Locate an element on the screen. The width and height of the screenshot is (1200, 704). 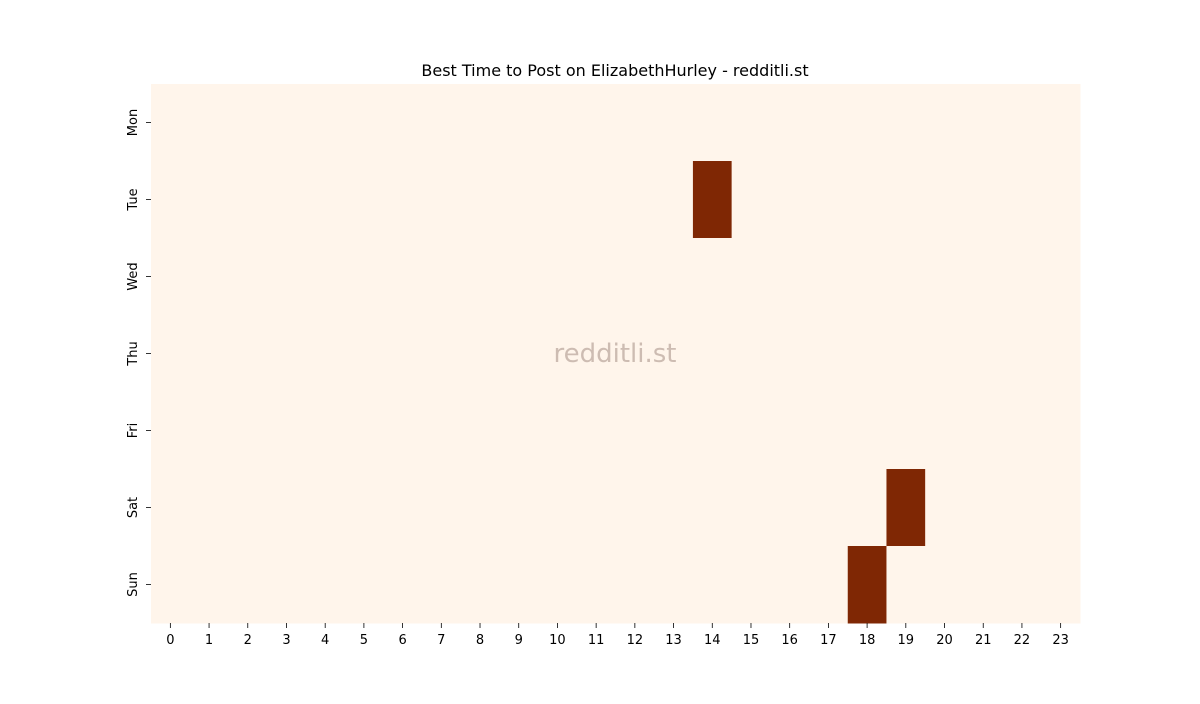
y-tick-label: Fri is located at coordinates (133, 431).